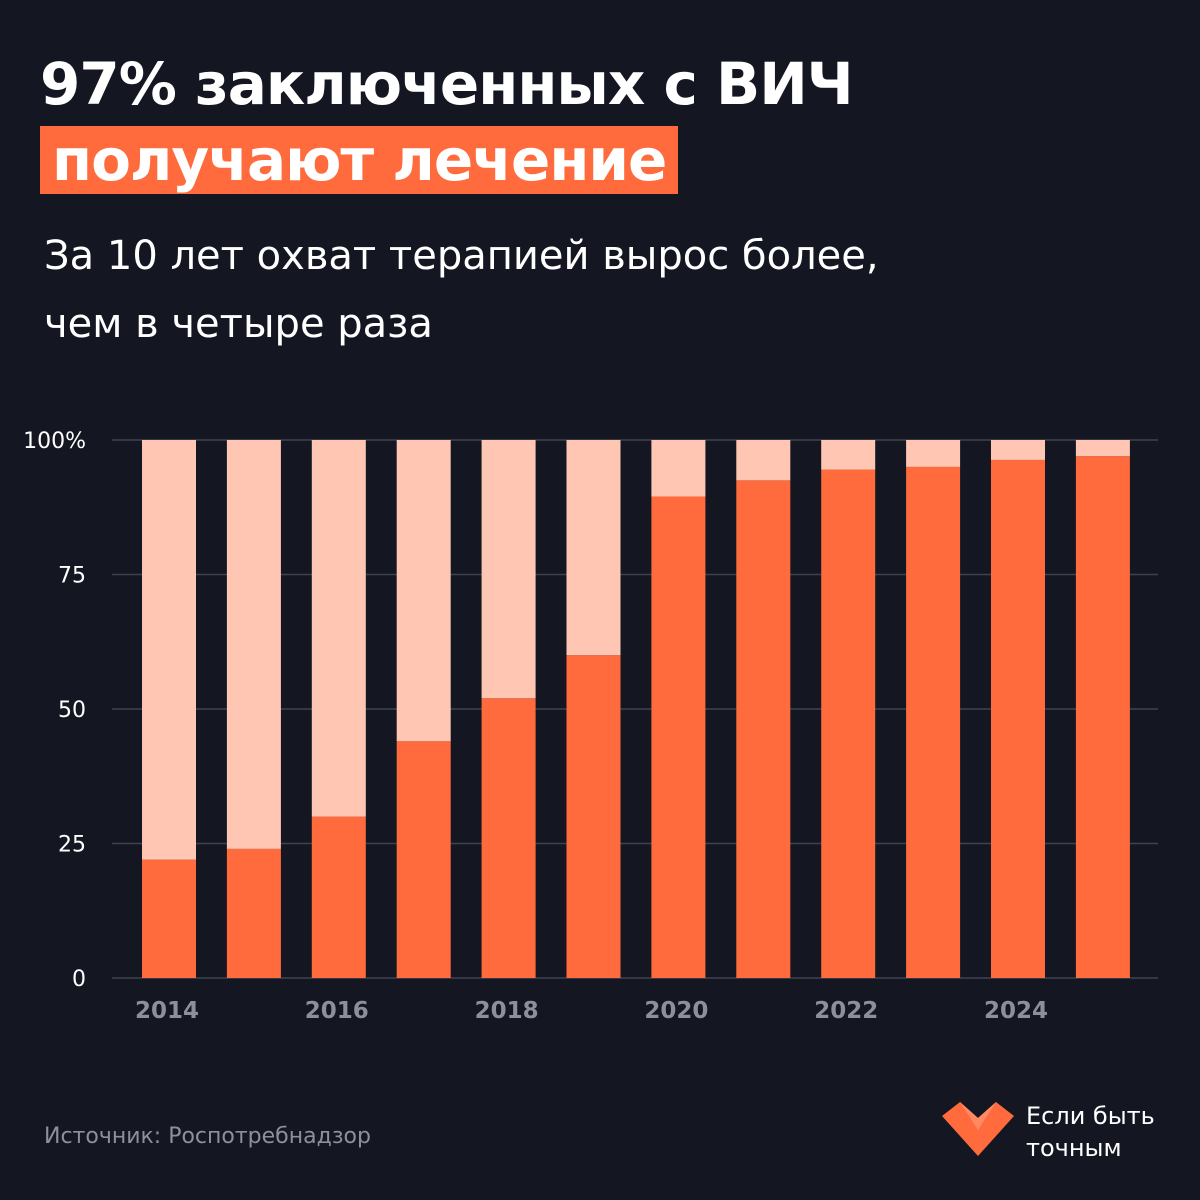  Describe the element at coordinates (846, 1011) in the screenshot. I see `x-tick-label: 2022` at that location.